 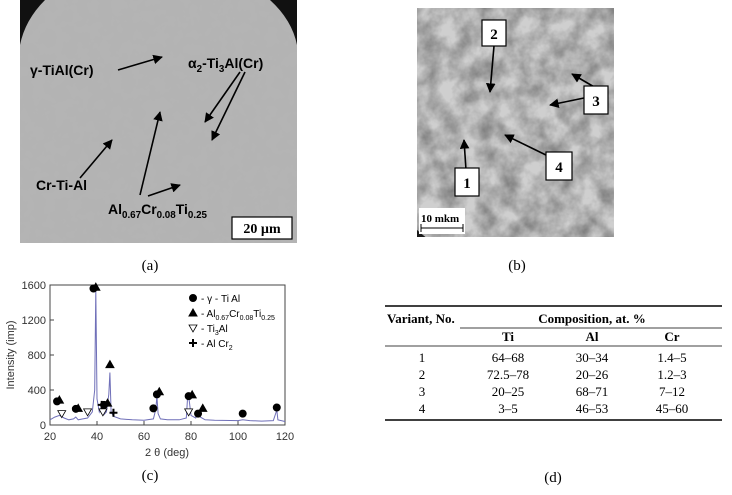 I want to click on text-run: γ-TiAl(Cr), so click(x=62, y=70).